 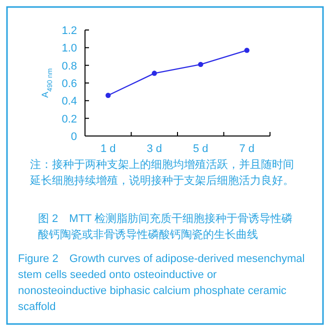 I want to click on text: 注：接种于两种支架上的细胞均增殖活跃，并且随时间延长细胞持续增殖，说明接种于支架后细胞活力良好。, so click(x=161, y=172).